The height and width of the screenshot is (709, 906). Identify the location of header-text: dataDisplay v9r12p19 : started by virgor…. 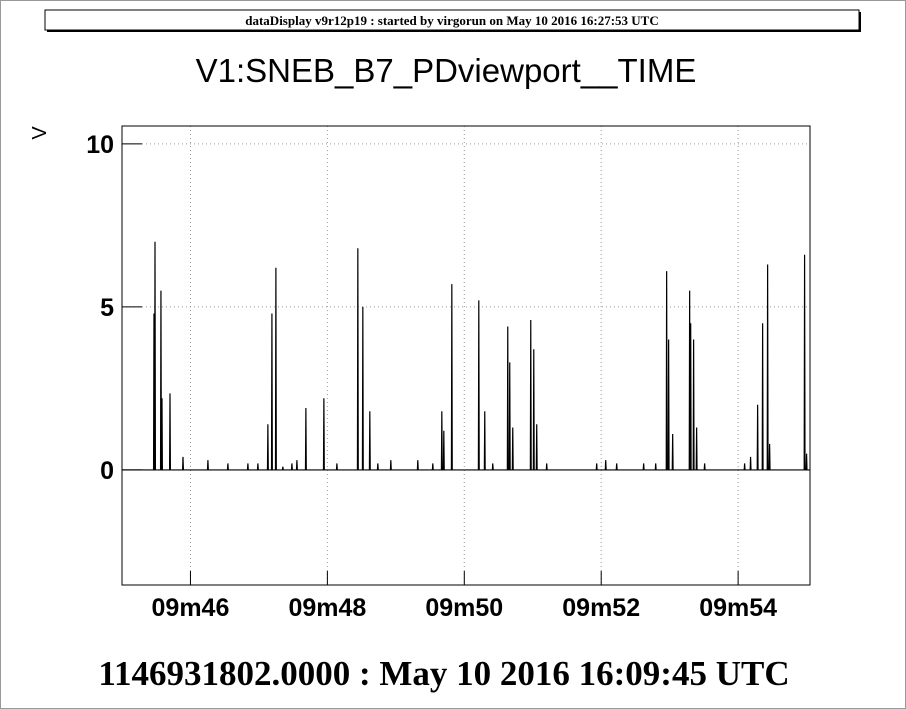
(451, 20).